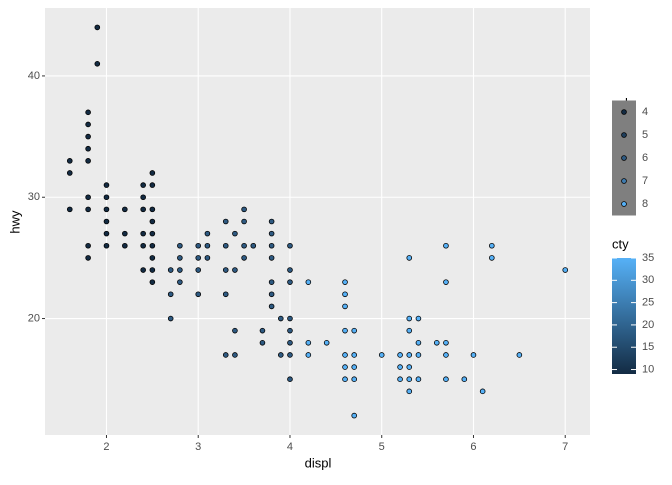 The height and width of the screenshot is (485, 672). What do you see at coordinates (645, 112) in the screenshot?
I see `legend-label: 4` at bounding box center [645, 112].